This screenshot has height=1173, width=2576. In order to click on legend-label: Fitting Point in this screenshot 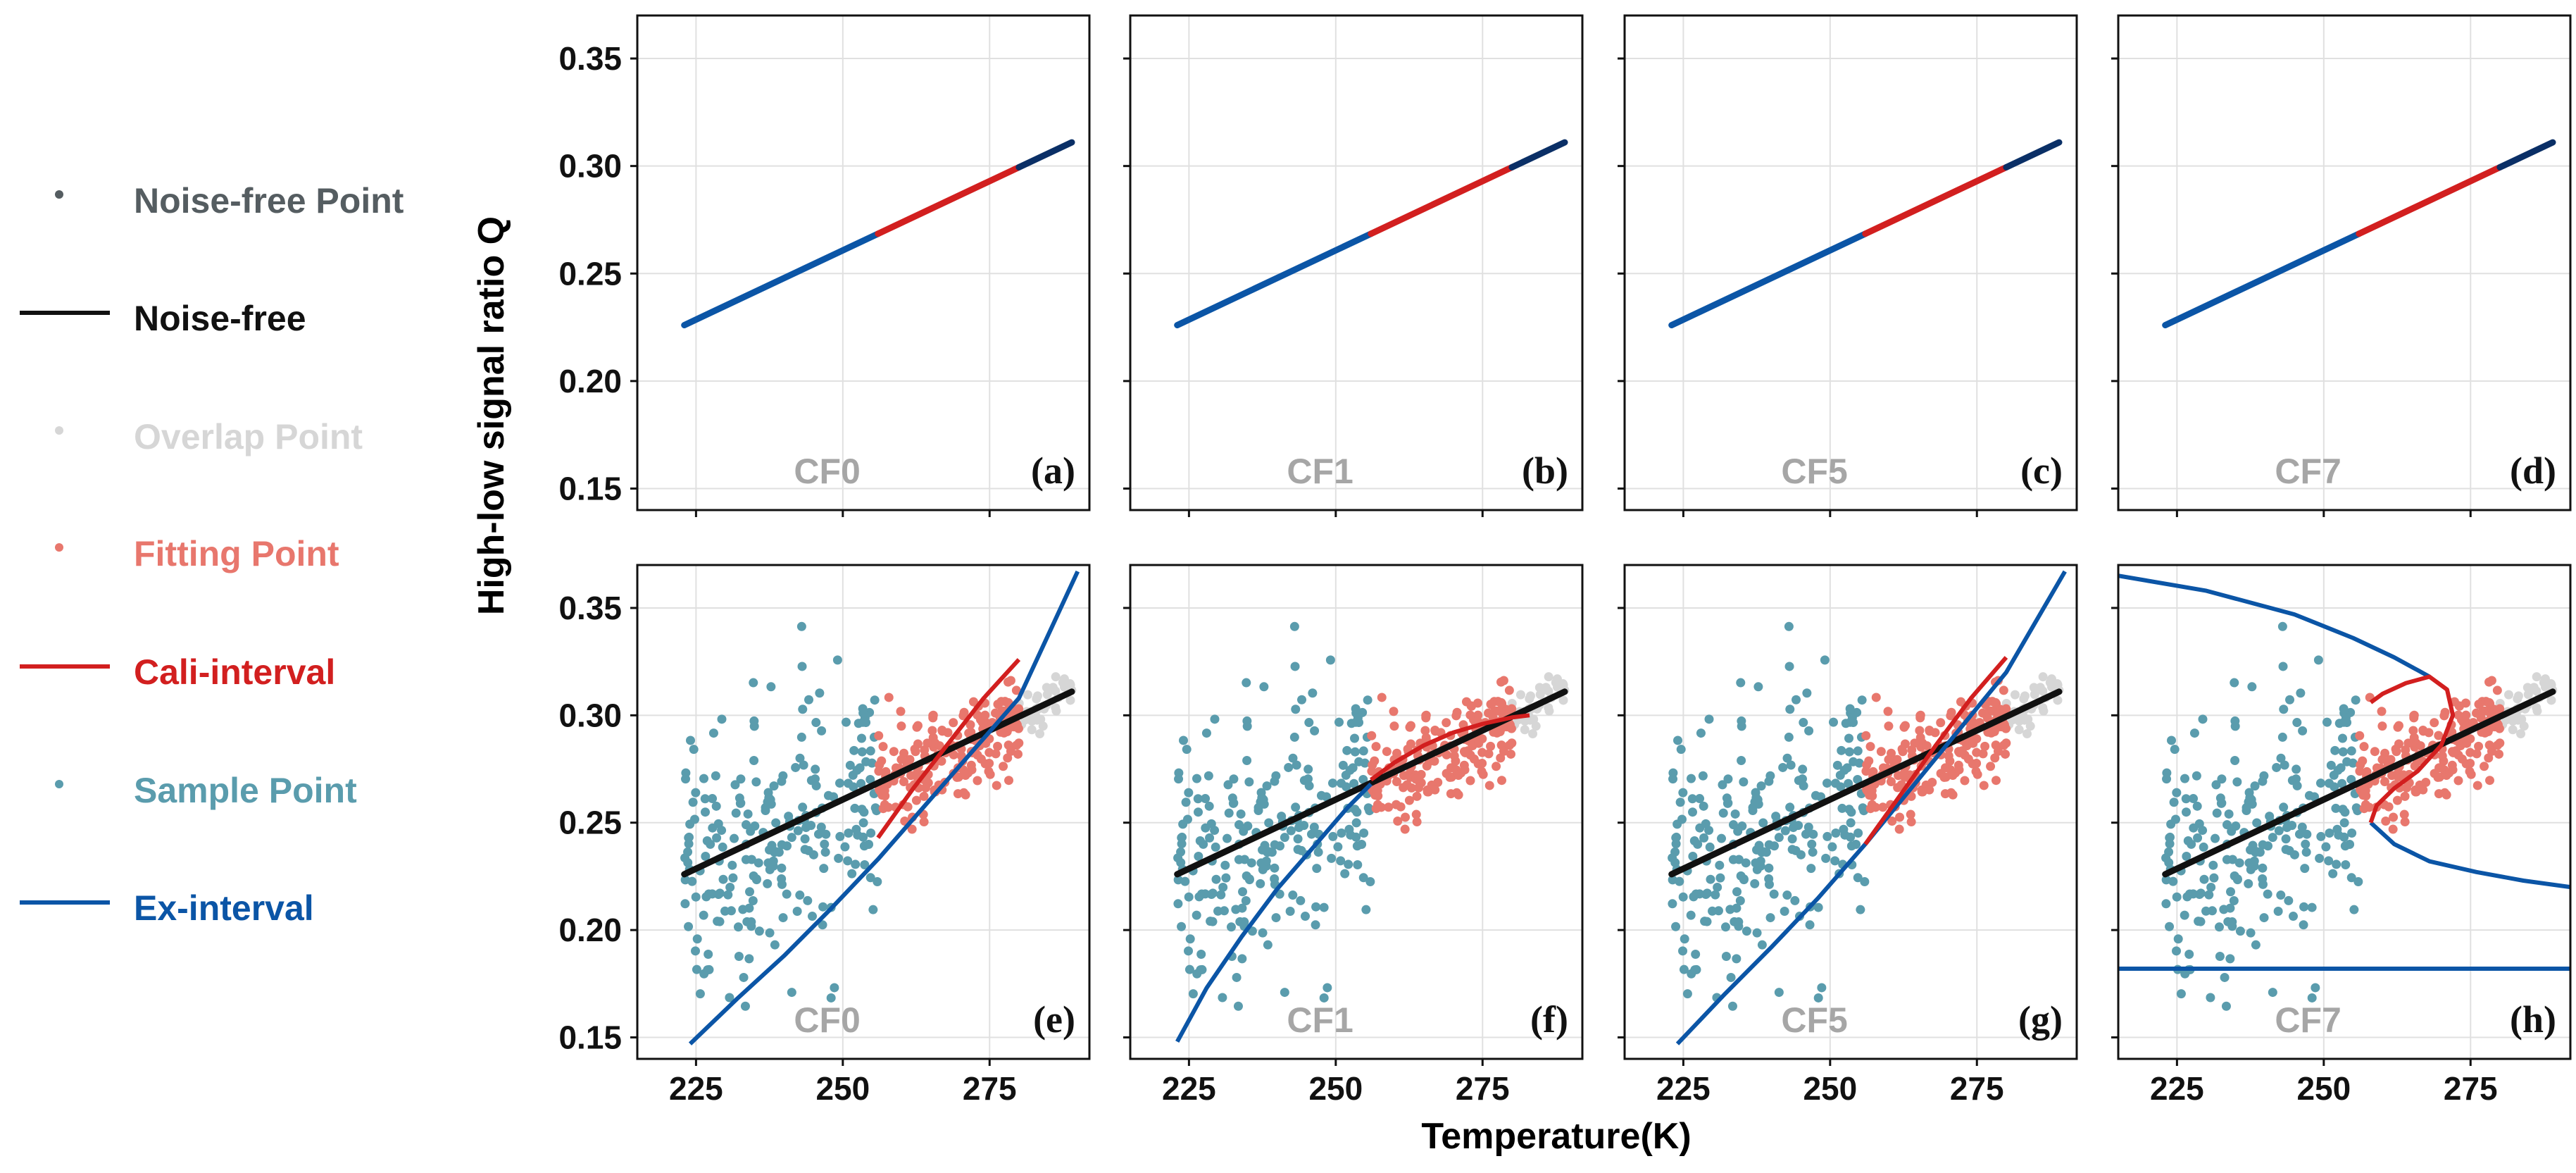, I will do `click(236, 553)`.